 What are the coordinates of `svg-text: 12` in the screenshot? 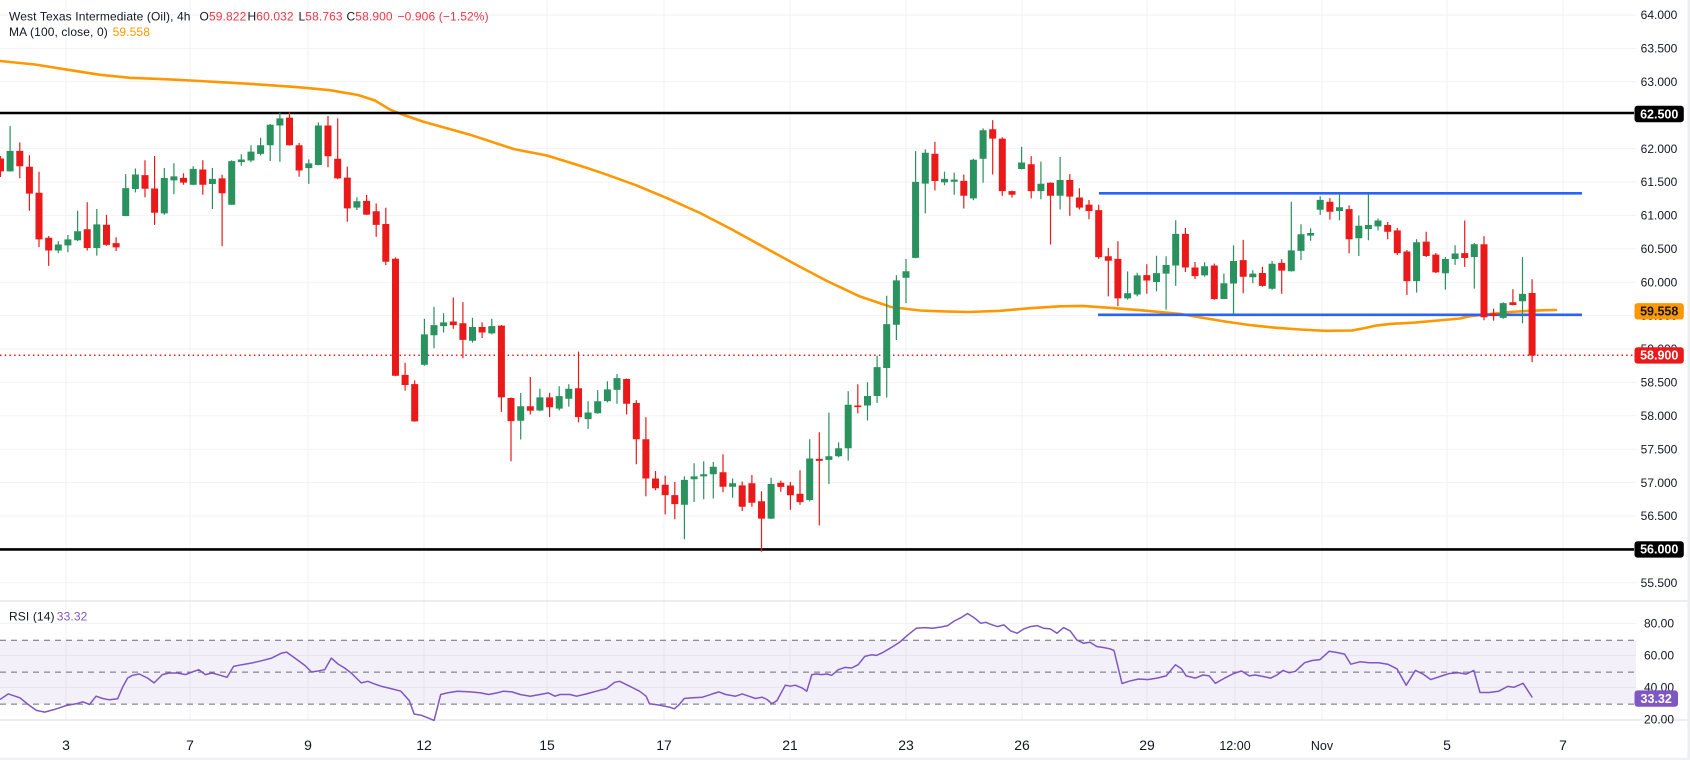 It's located at (424, 745).